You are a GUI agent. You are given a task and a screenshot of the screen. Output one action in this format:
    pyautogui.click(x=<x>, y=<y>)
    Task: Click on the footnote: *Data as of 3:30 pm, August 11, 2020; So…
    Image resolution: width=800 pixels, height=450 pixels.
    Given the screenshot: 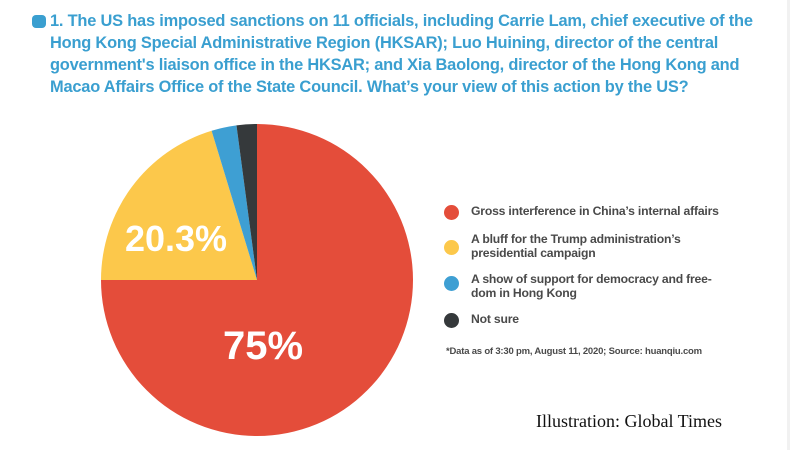 What is the action you would take?
    pyautogui.click(x=574, y=351)
    